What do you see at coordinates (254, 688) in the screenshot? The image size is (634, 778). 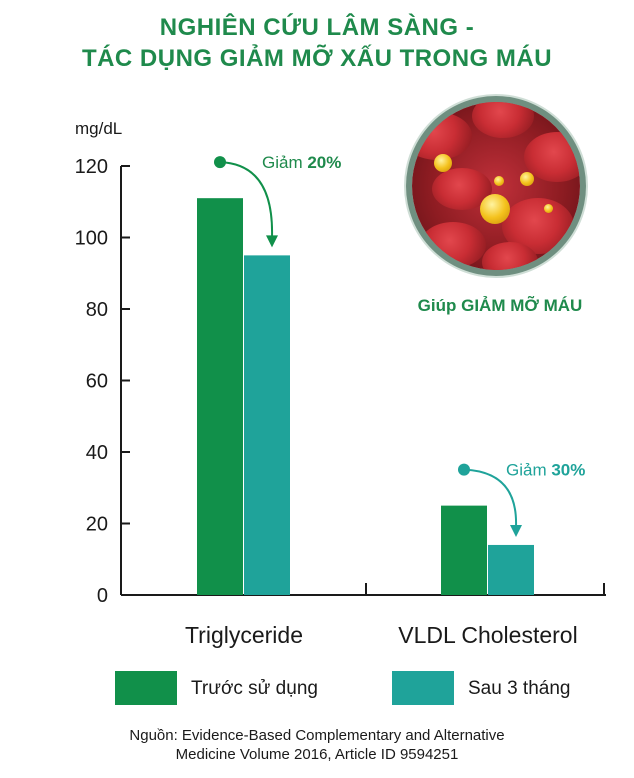 I see `legend-label-before: Trước sử dụng` at bounding box center [254, 688].